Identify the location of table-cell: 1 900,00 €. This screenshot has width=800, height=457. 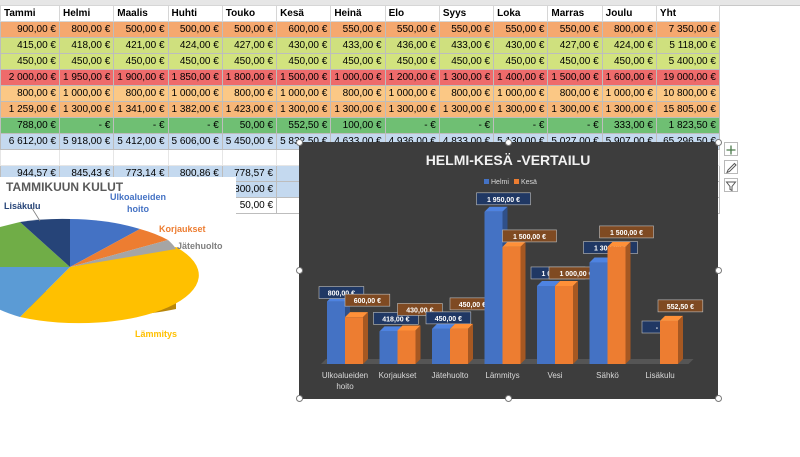
(141, 77).